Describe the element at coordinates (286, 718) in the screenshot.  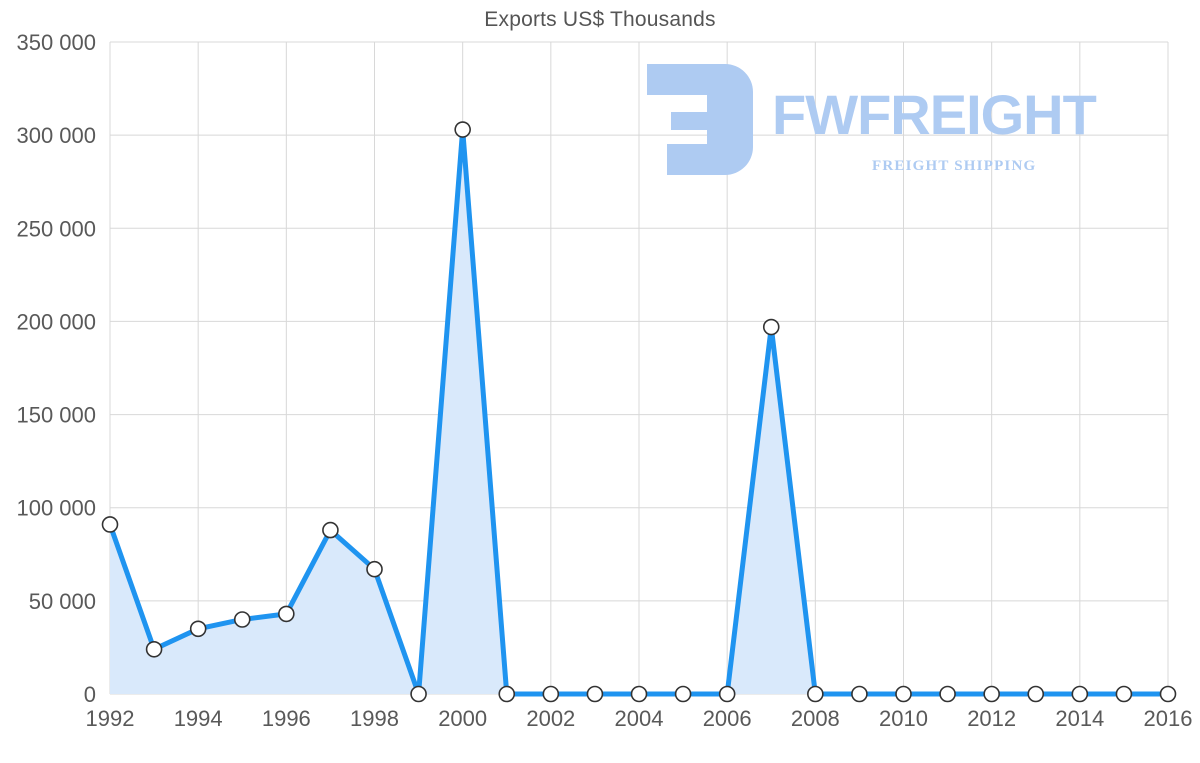
I see `x-axis-tick-label: 1996` at that location.